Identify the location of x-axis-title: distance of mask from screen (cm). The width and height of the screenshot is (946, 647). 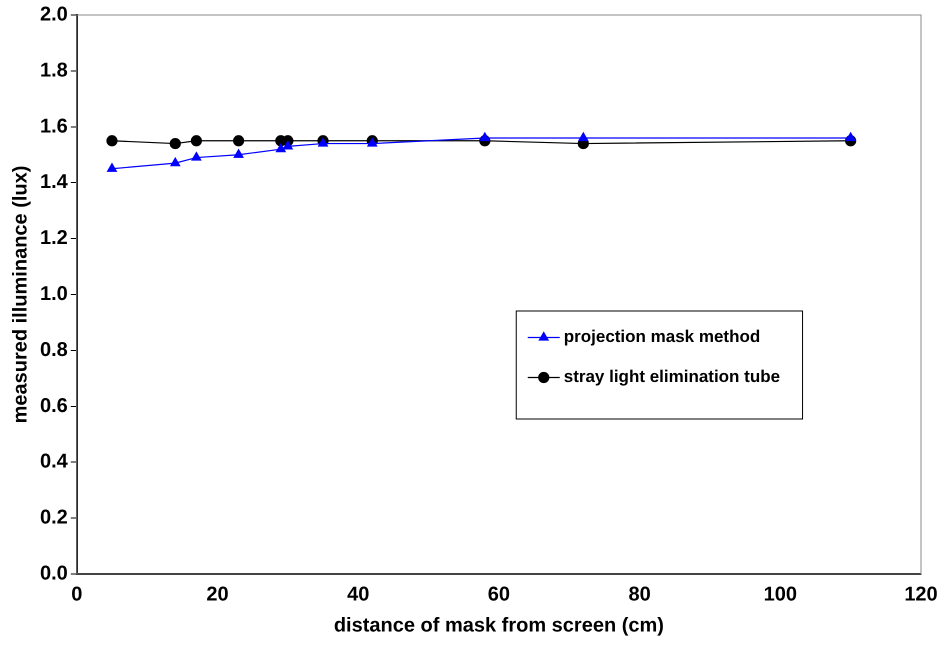
(499, 625).